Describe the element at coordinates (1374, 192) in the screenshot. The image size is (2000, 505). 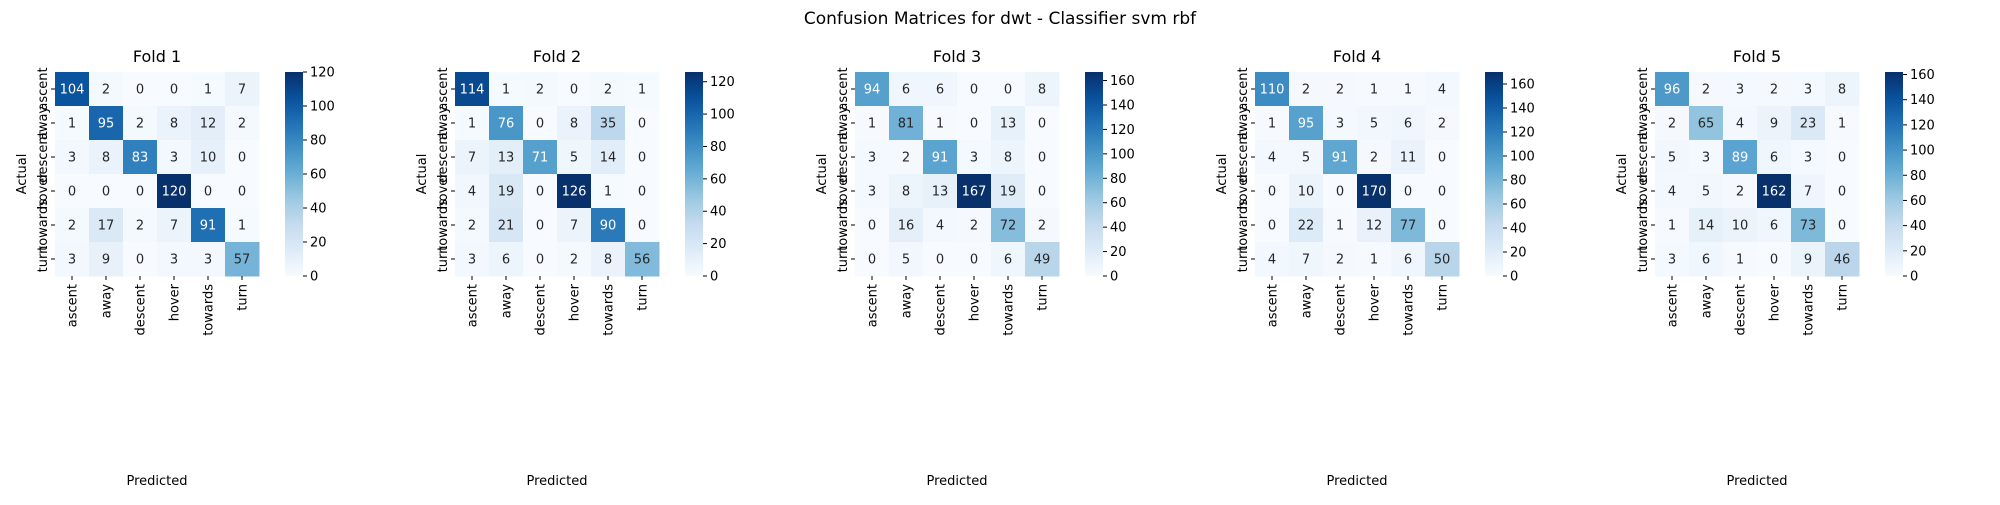
I see `cell-value-label: 170` at that location.